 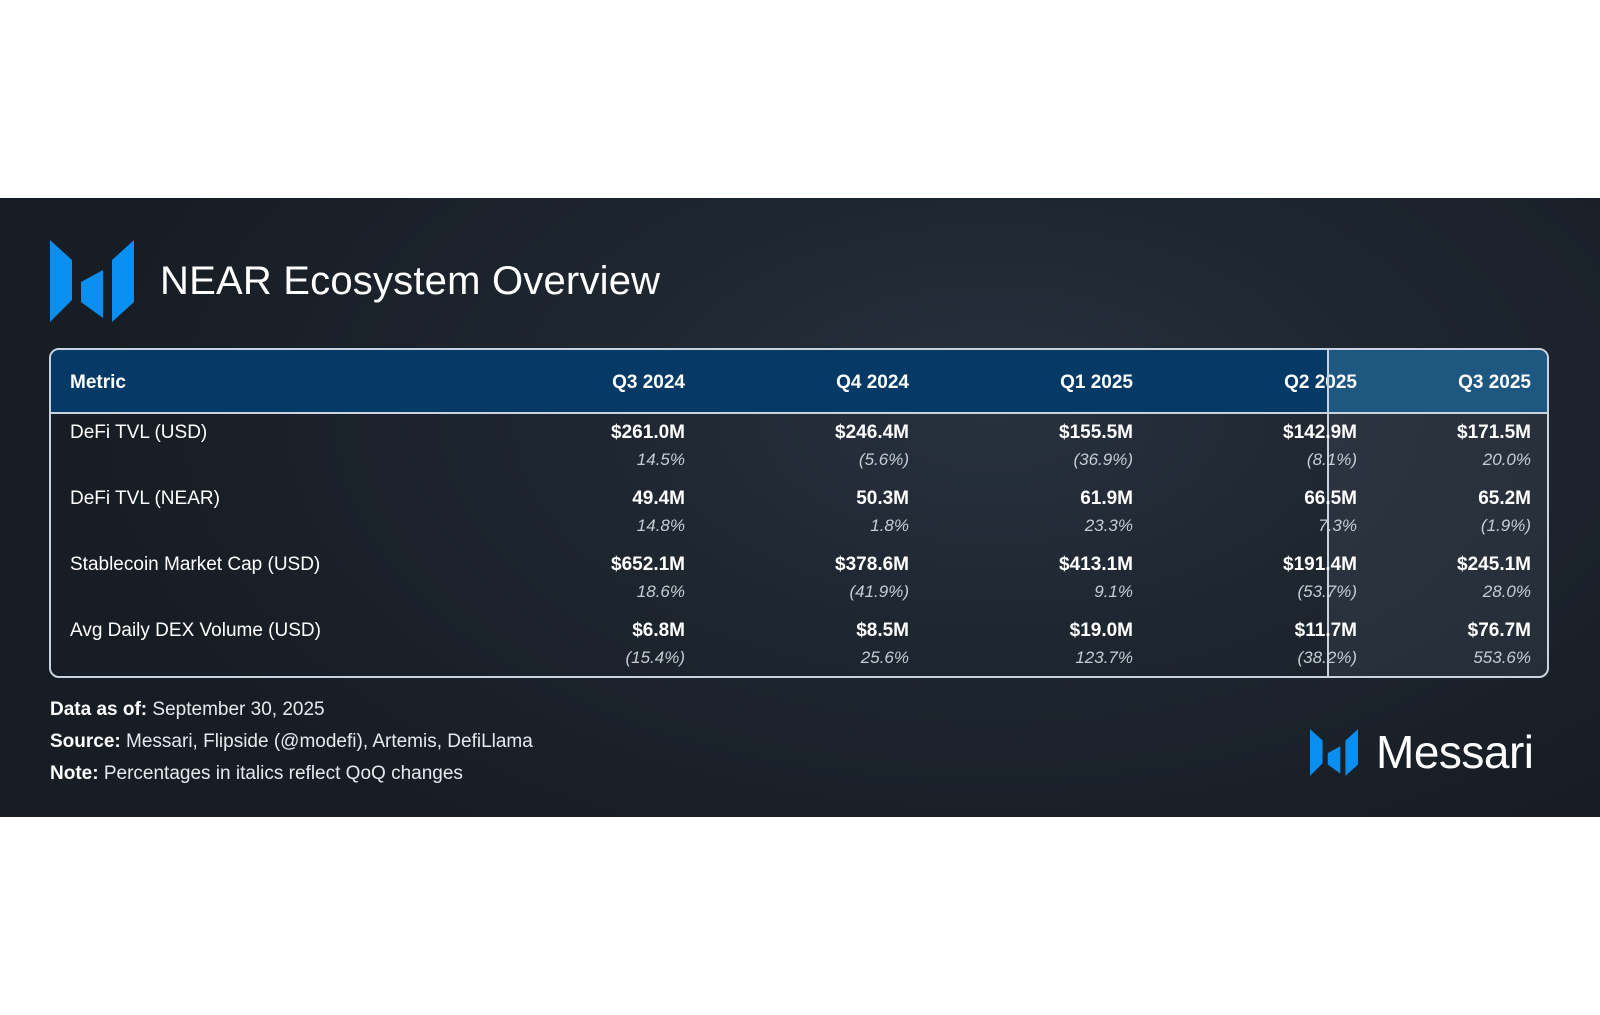 What do you see at coordinates (74, 773) in the screenshot?
I see `note-label: Note:` at bounding box center [74, 773].